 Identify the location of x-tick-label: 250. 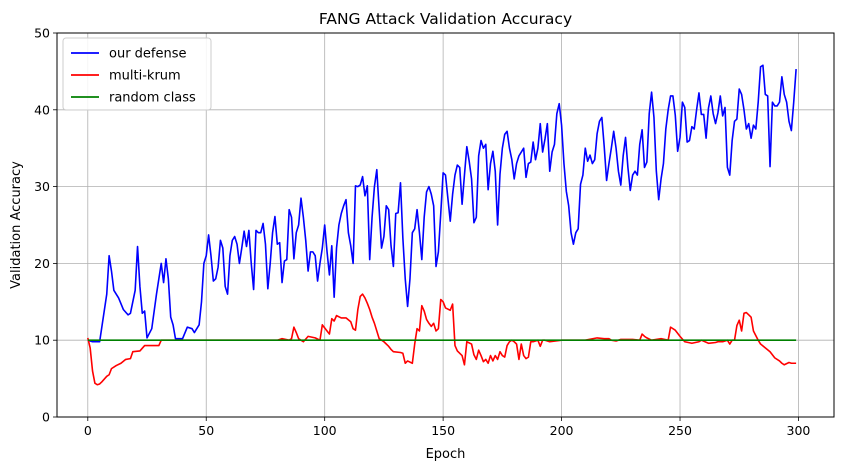
(680, 430).